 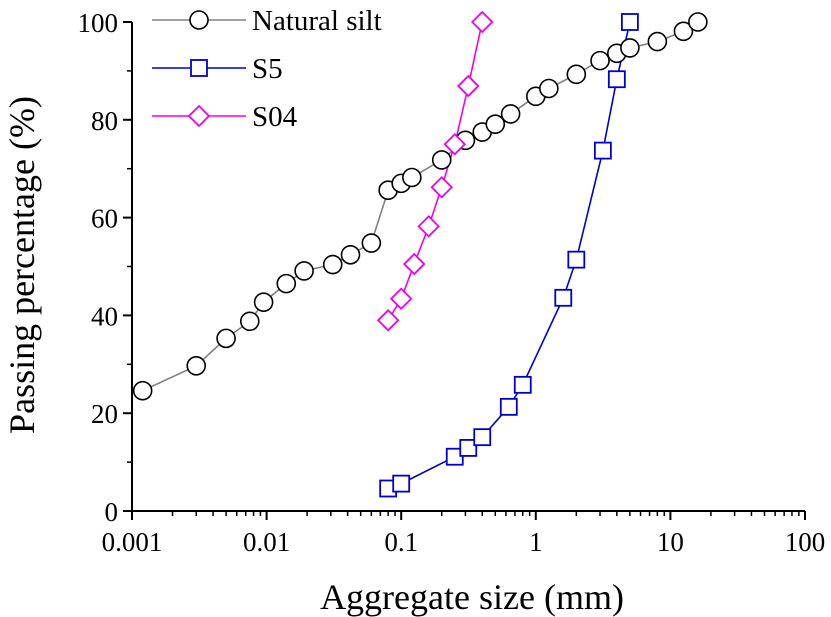 I want to click on legend-label-natural-silt: Natural silt, so click(x=317, y=21).